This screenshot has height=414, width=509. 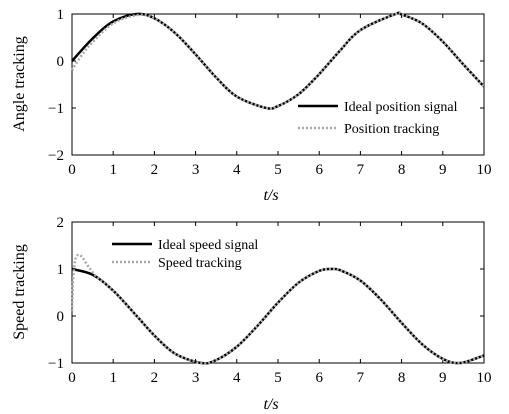 I want to click on y-tick-label: 2, so click(x=61, y=223).